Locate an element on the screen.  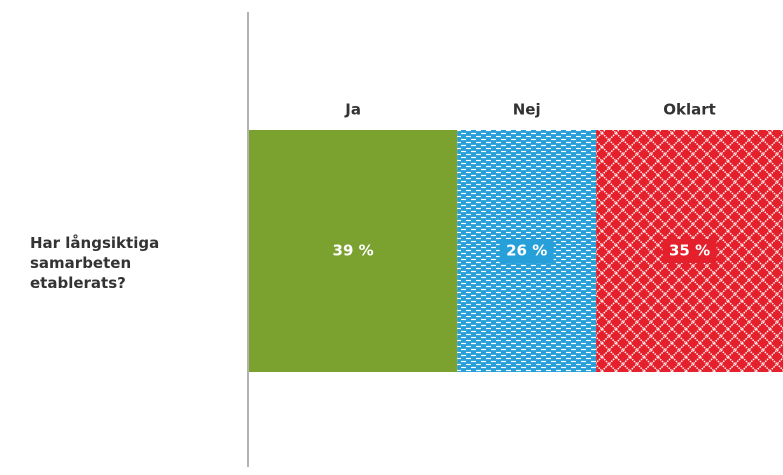
category-label: Har långsiktiga samarbeten etablerats? is located at coordinates (95, 263).